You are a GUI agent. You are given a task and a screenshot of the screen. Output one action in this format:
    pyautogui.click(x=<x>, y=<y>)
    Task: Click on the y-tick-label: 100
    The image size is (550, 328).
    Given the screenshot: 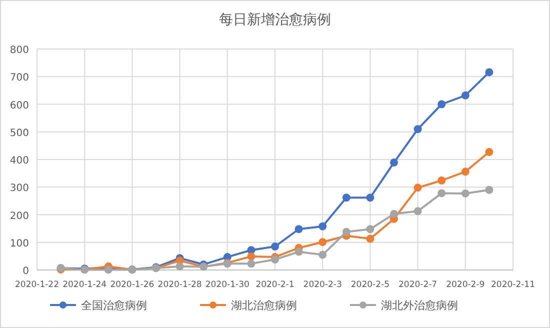 What is the action you would take?
    pyautogui.click(x=19, y=244)
    